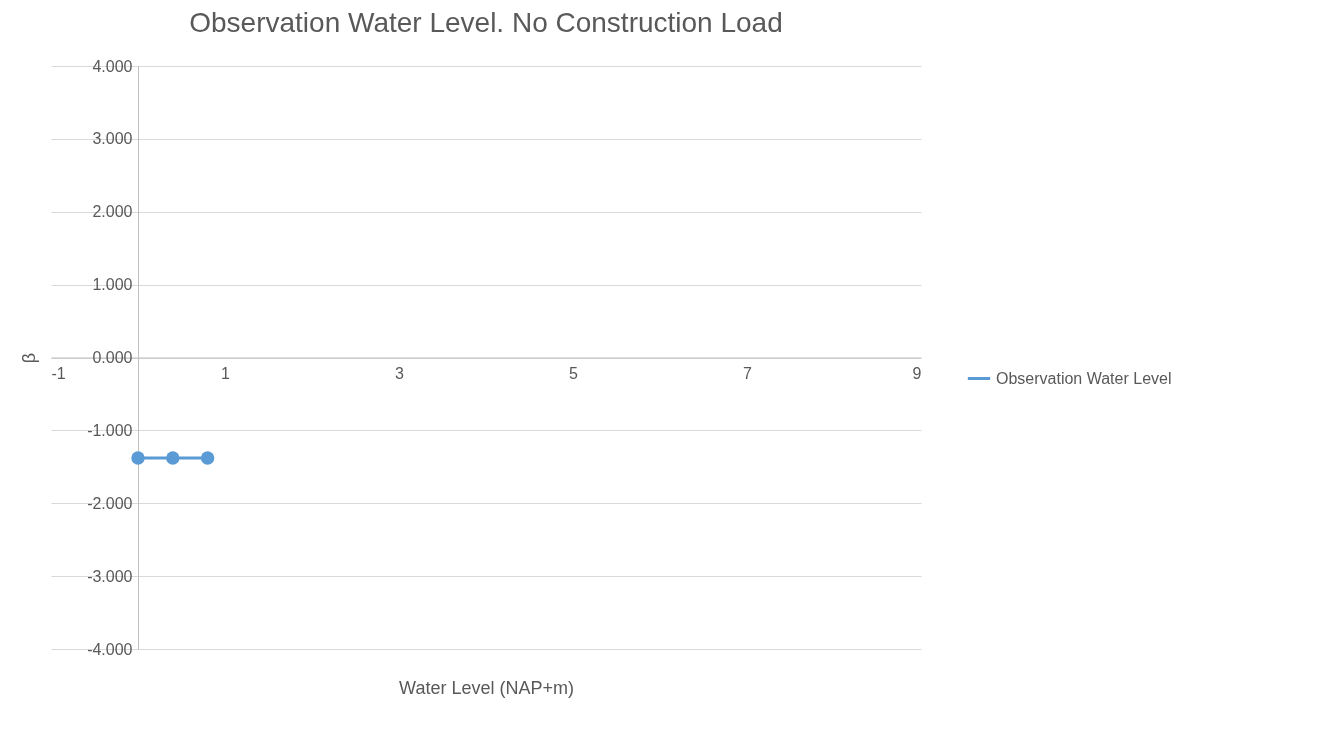 This screenshot has height=755, width=1323. Describe the element at coordinates (110, 430) in the screenshot. I see `y-tick-label: -1.000` at that location.